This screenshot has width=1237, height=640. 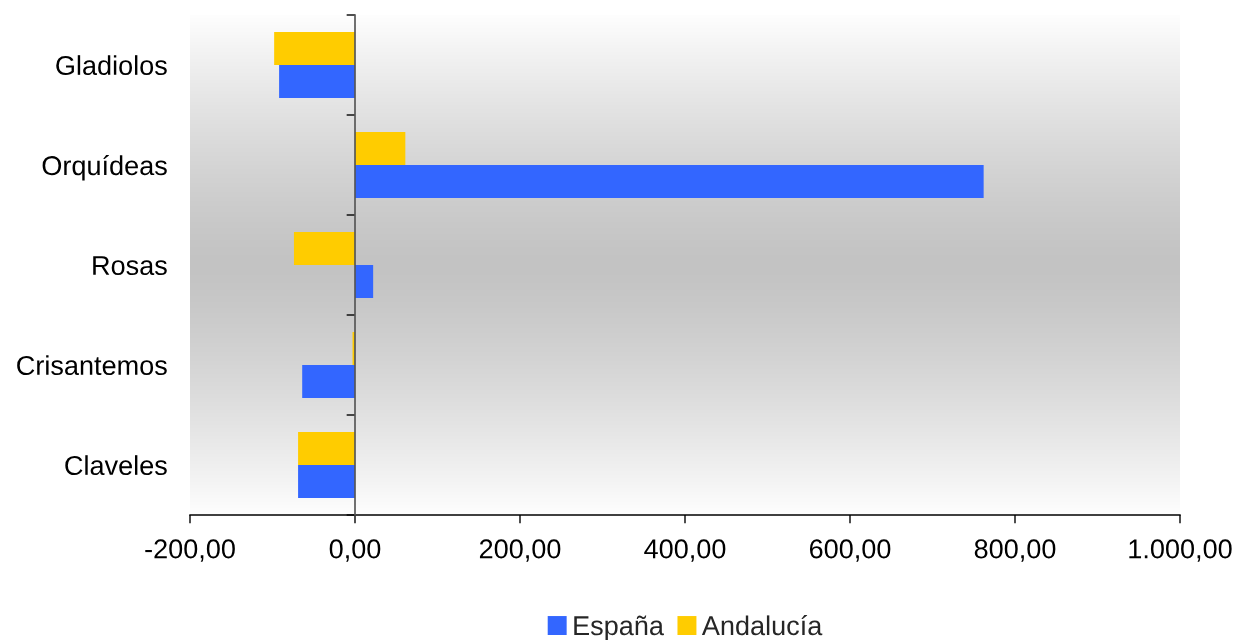 I want to click on y-tick-label: Gladiolos, so click(x=111, y=65).